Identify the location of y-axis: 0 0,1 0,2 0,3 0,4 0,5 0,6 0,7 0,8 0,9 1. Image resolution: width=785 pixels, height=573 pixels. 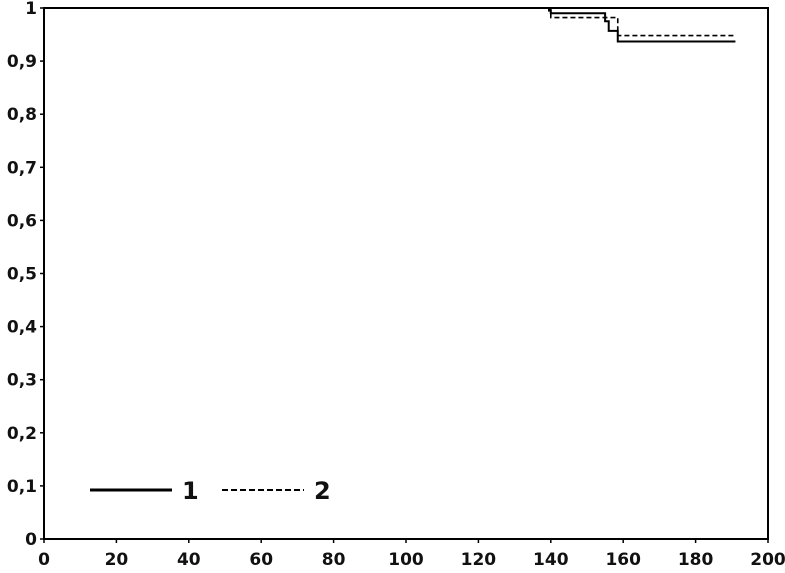
(25, 275).